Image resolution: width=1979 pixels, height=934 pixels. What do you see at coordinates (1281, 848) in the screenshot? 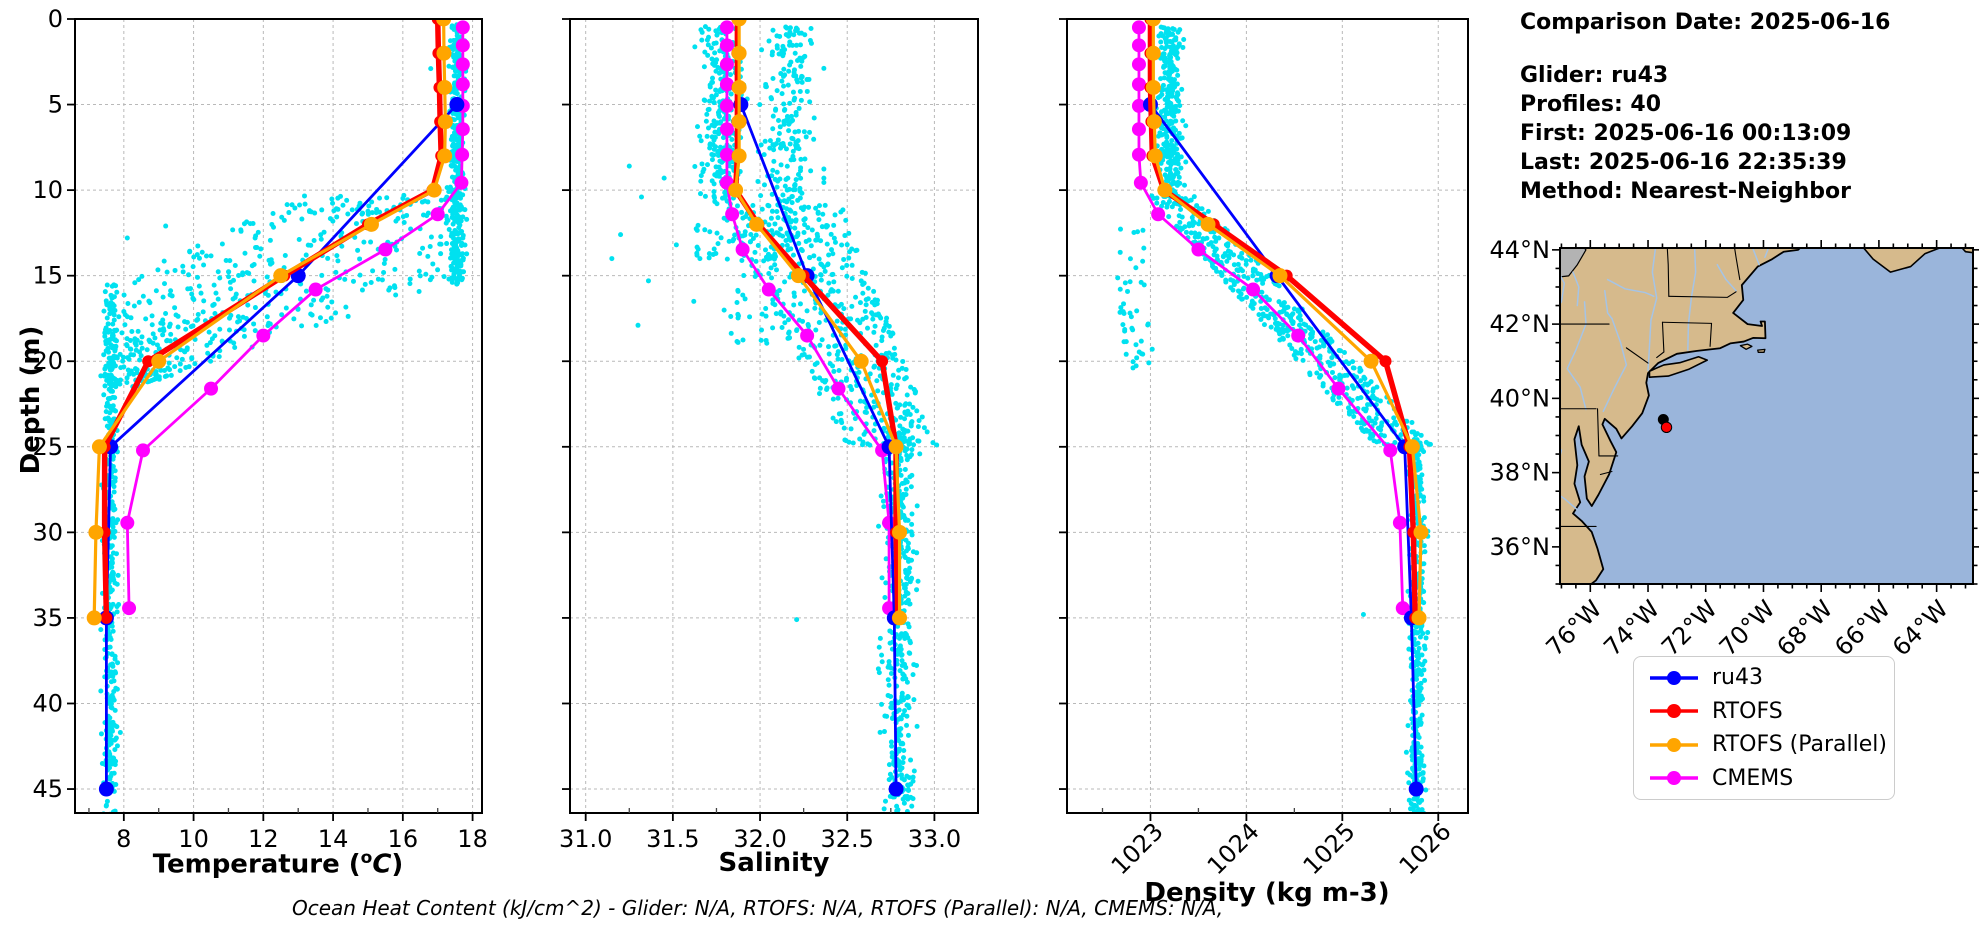
I see `tick-labels: 1023 1024 1025 1026` at bounding box center [1281, 848].